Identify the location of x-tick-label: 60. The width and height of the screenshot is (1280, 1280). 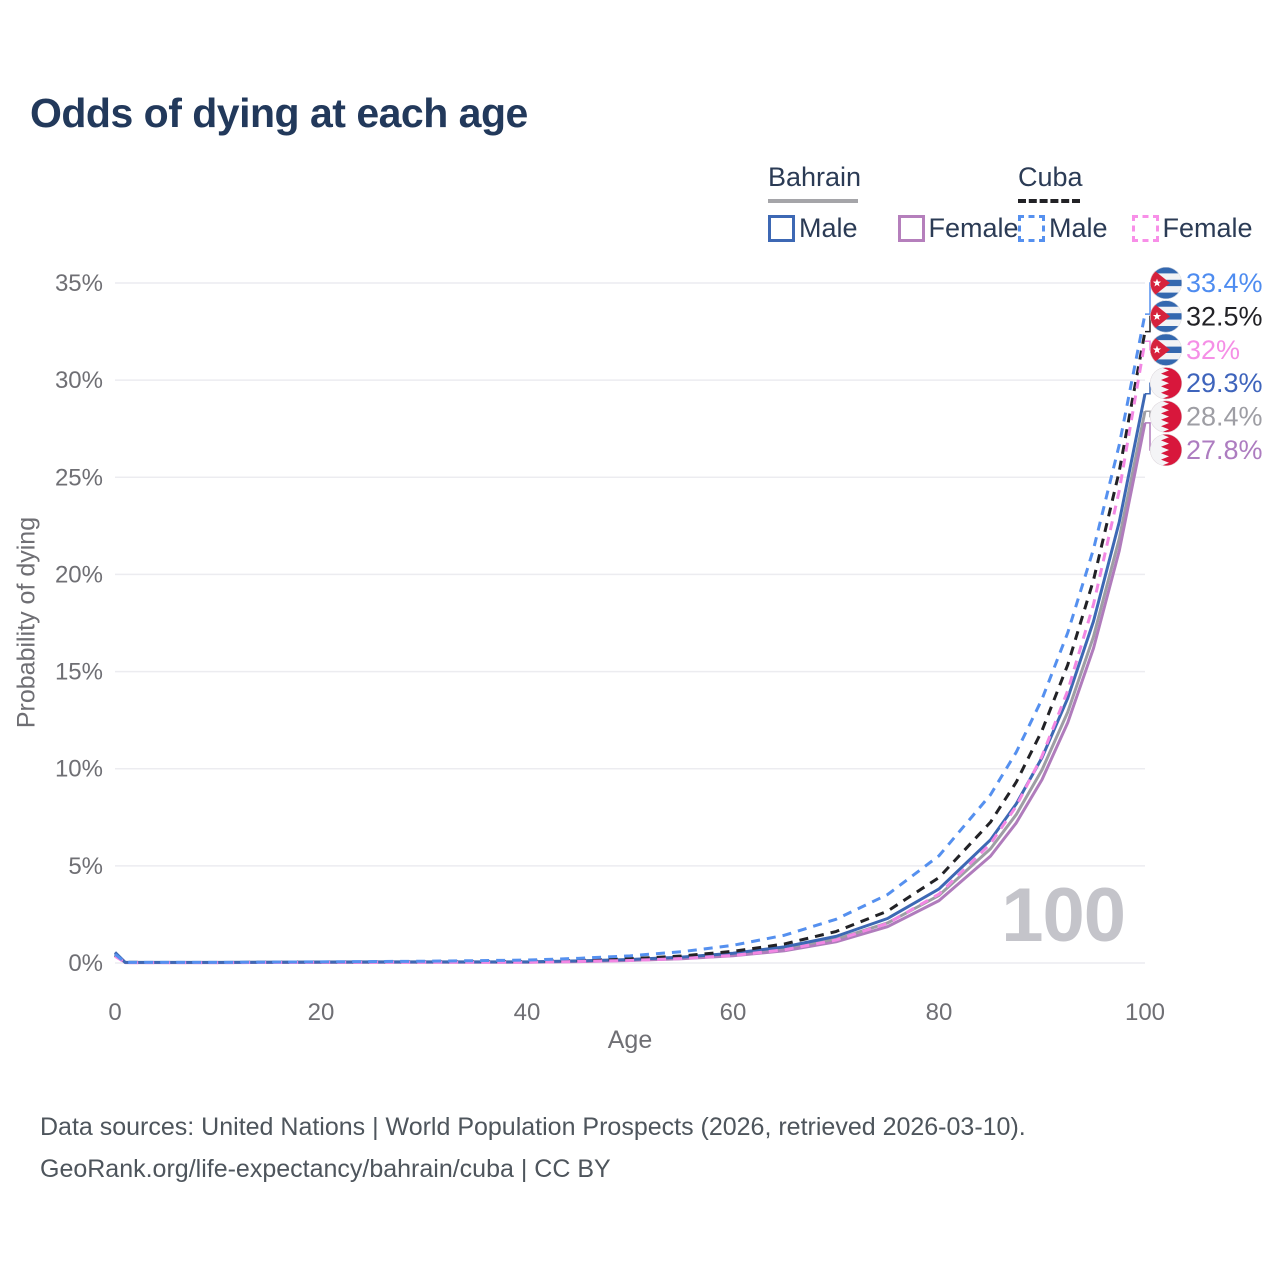
(733, 1012).